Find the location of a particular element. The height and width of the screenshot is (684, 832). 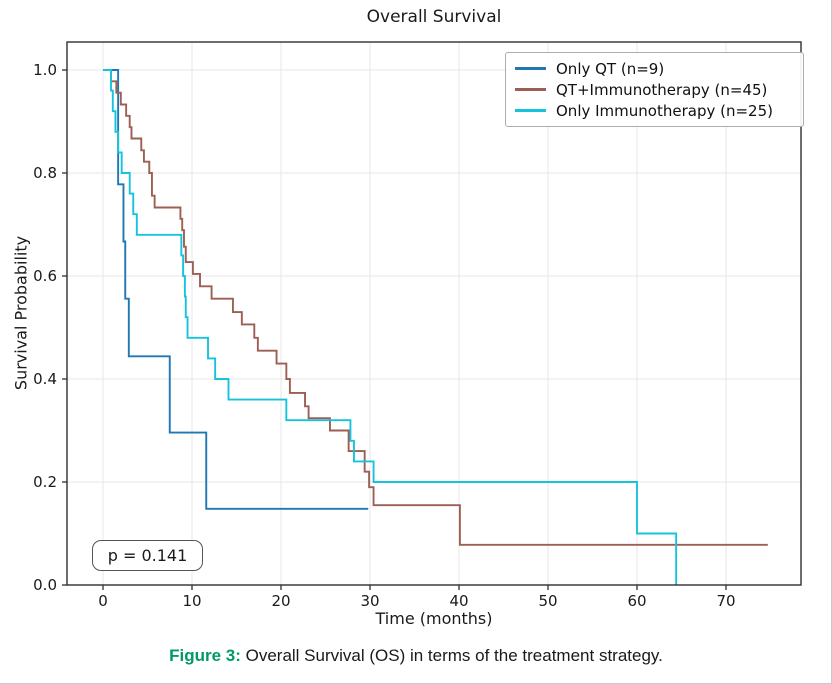

legend-item-only-immunotherapy: Only Immunotherapy (n=25) is located at coordinates (654, 111).